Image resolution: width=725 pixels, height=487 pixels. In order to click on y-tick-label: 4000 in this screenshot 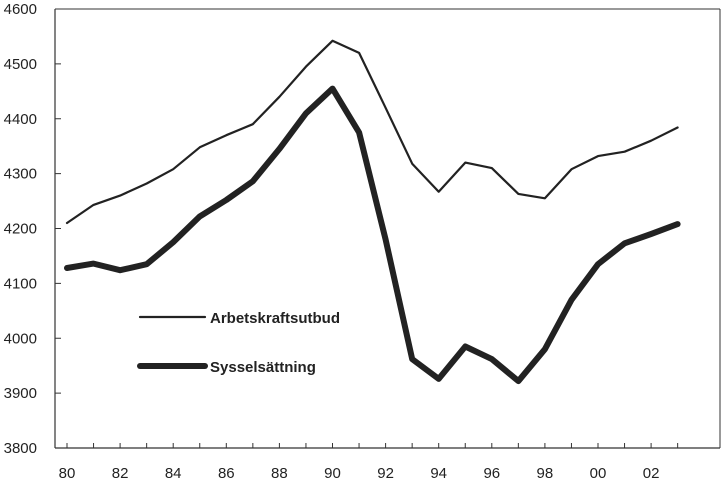, I will do `click(20, 338)`.